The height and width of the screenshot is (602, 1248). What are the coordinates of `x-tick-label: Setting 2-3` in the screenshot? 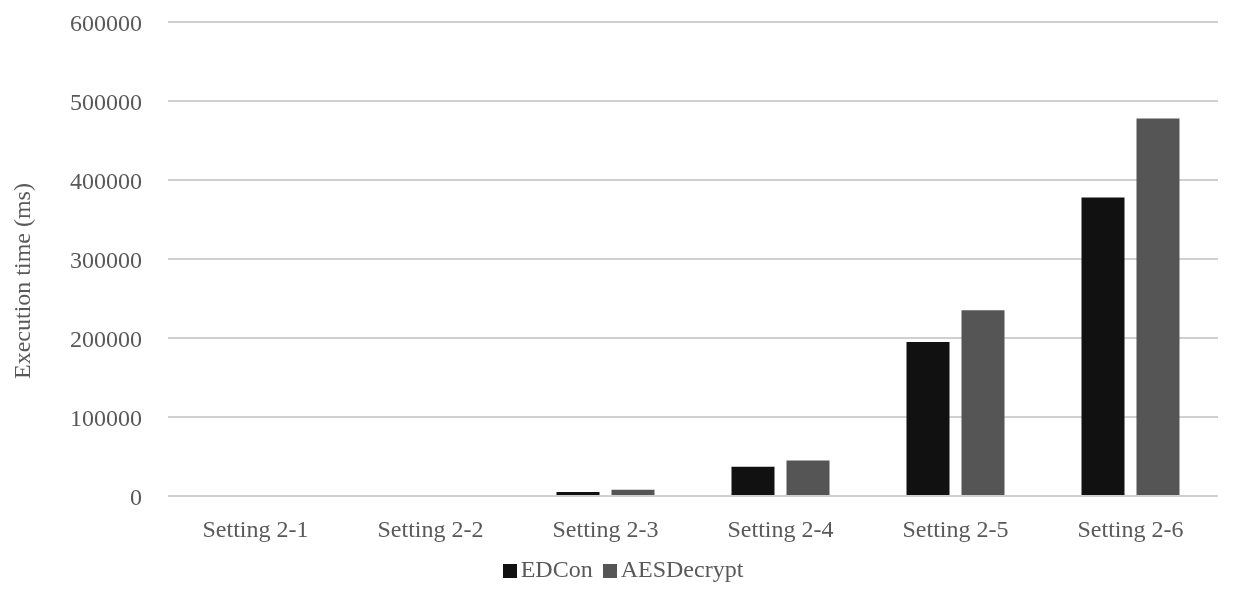 It's located at (605, 529).